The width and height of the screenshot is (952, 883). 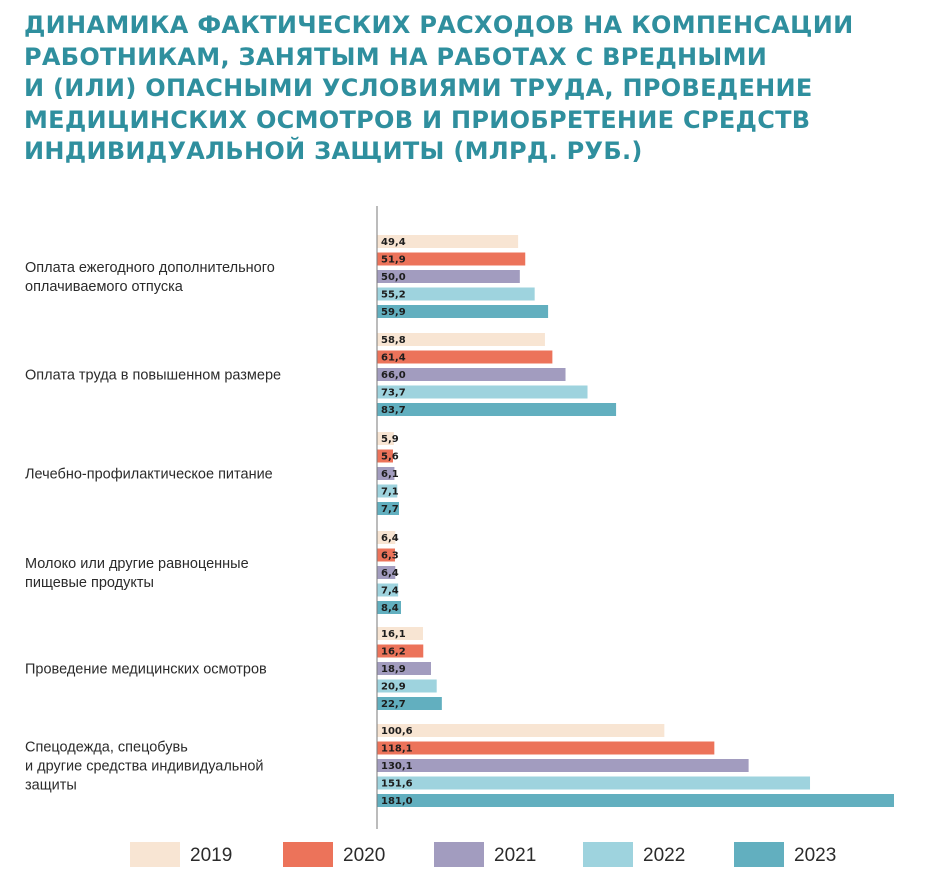 What do you see at coordinates (397, 731) in the screenshot?
I see `bar-value-label: 100,6` at bounding box center [397, 731].